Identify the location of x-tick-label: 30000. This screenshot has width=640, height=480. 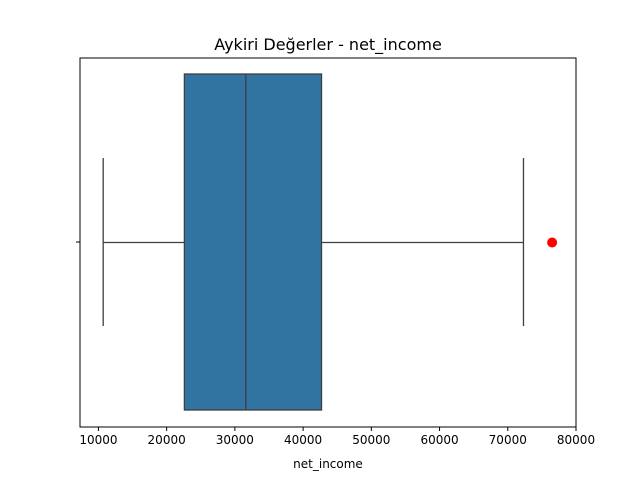
(235, 440).